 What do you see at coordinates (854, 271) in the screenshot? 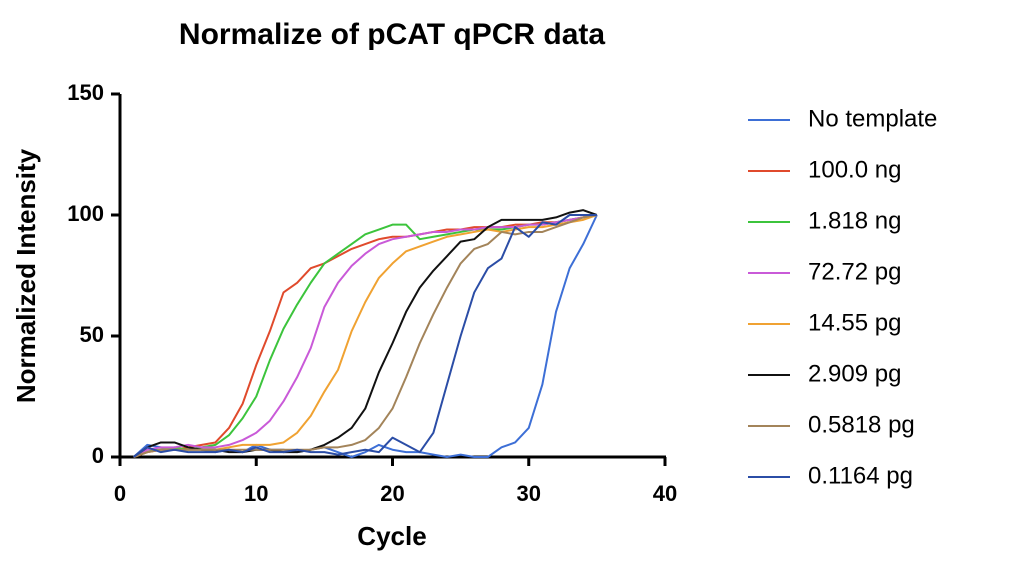
I see `legend-label: 72.72 pg` at bounding box center [854, 271].